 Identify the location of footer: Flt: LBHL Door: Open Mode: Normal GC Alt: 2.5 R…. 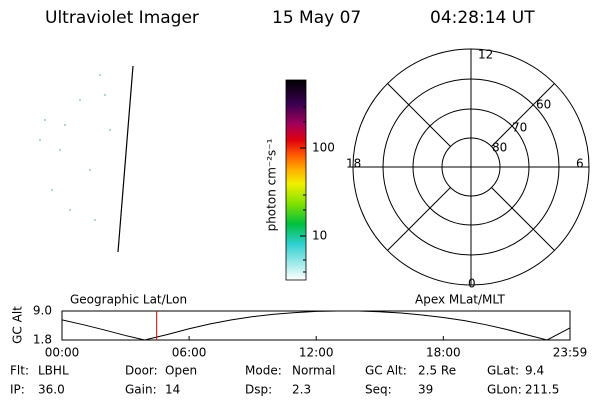
(284, 380).